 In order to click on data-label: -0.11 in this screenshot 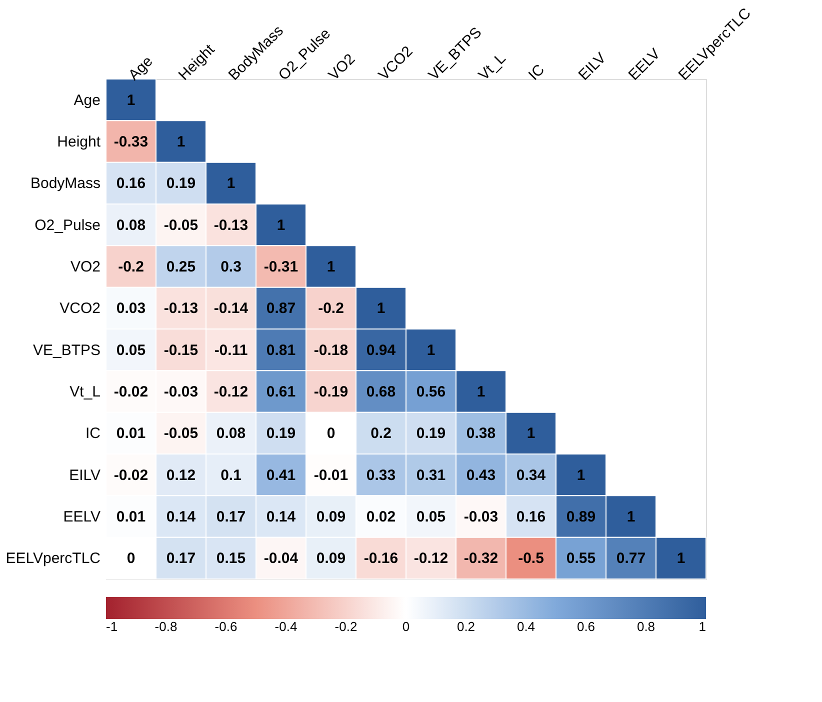, I will do `click(231, 350)`.